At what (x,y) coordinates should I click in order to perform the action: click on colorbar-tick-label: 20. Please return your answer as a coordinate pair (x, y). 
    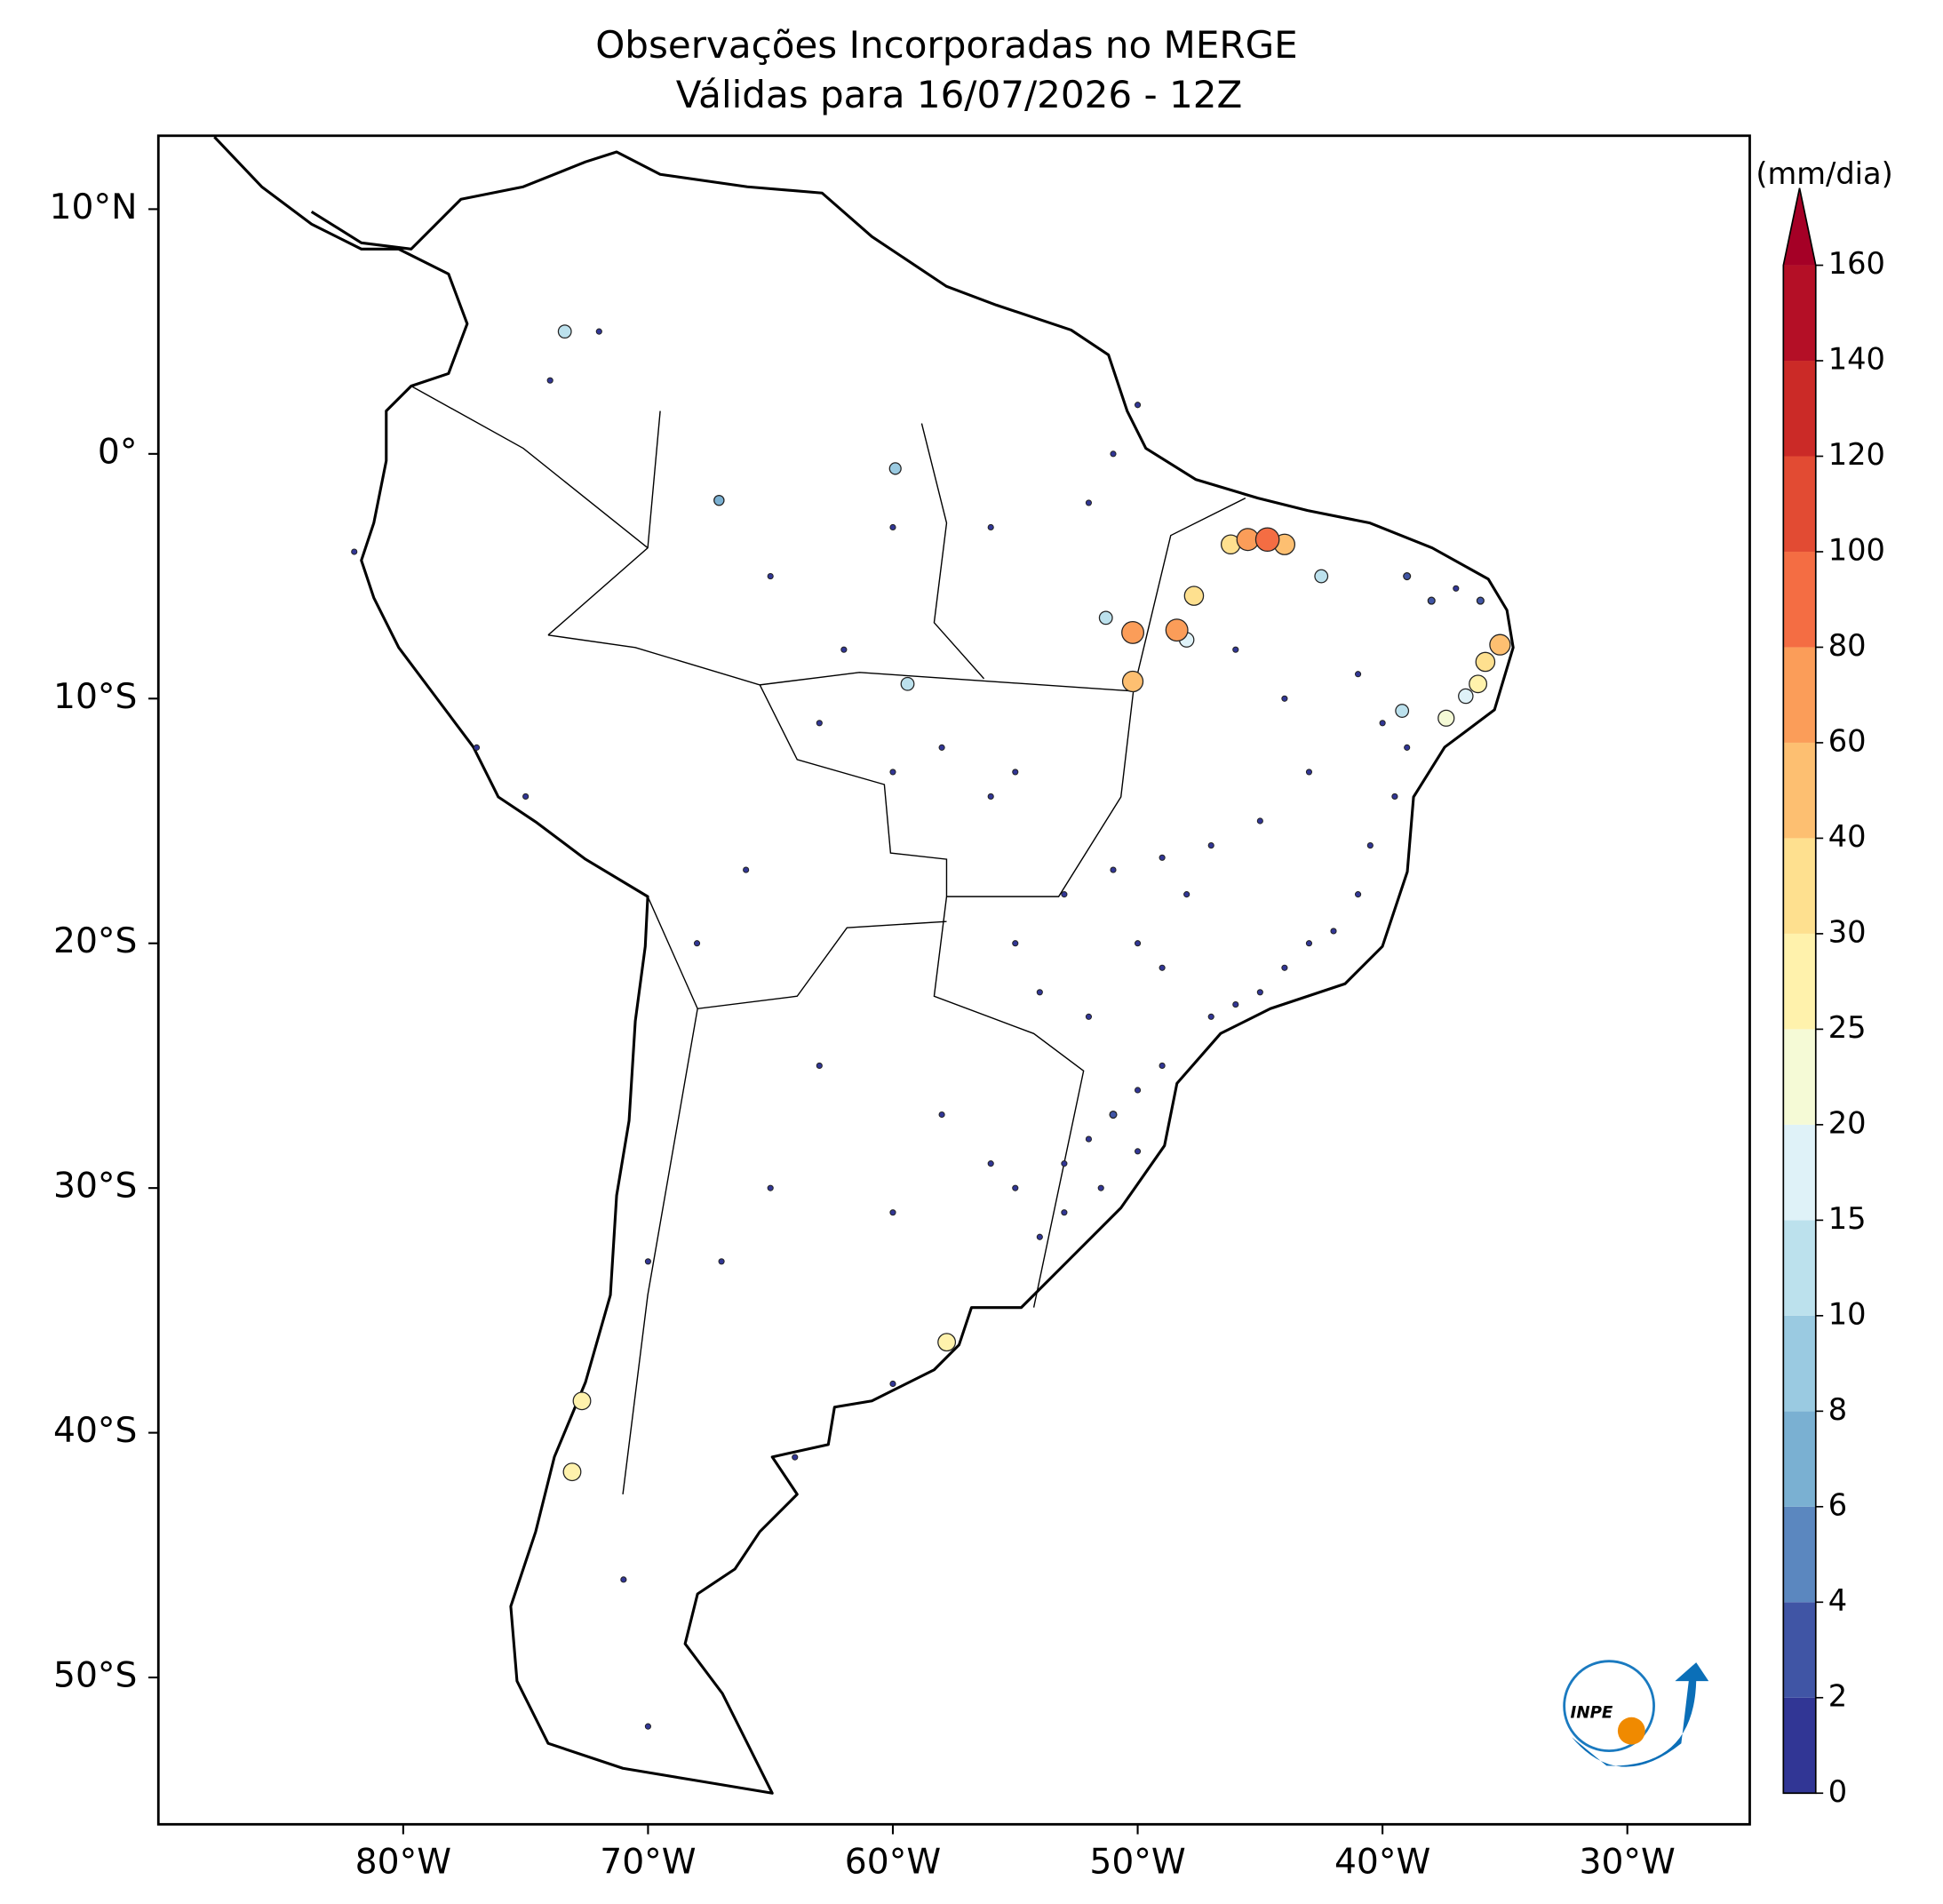
    Looking at the image, I should click on (1848, 1123).